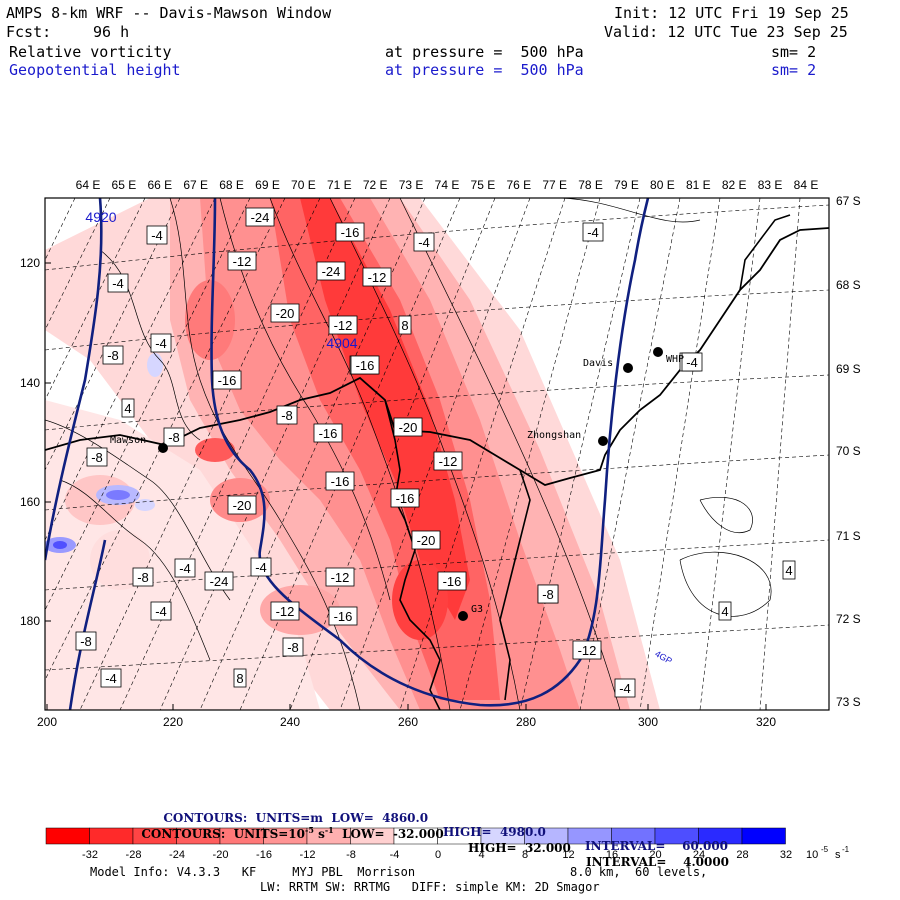 Image resolution: width=900 pixels, height=900 pixels. What do you see at coordinates (846, 849) in the screenshot?
I see `colorbar-units-exponent2: -1` at bounding box center [846, 849].